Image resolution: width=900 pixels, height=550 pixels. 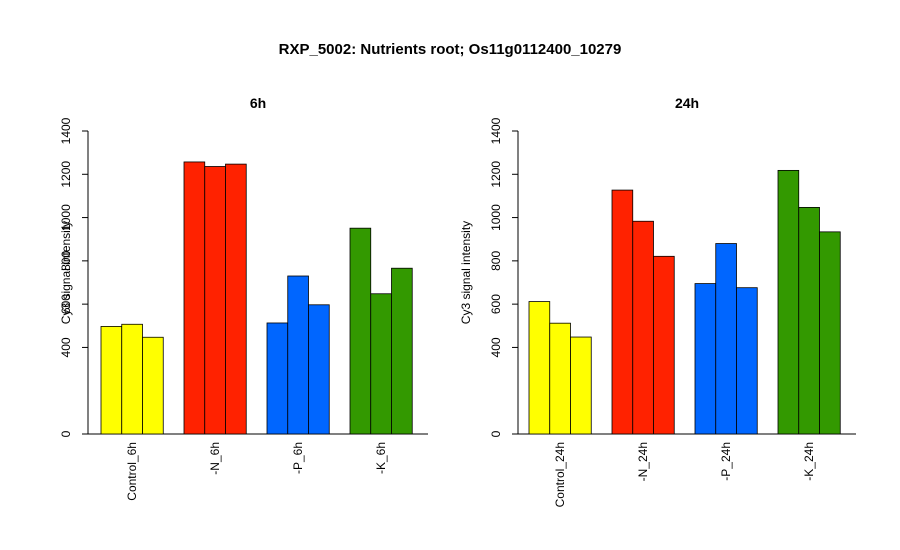 What do you see at coordinates (726, 339) in the screenshot?
I see `bar--P_24h-2` at bounding box center [726, 339].